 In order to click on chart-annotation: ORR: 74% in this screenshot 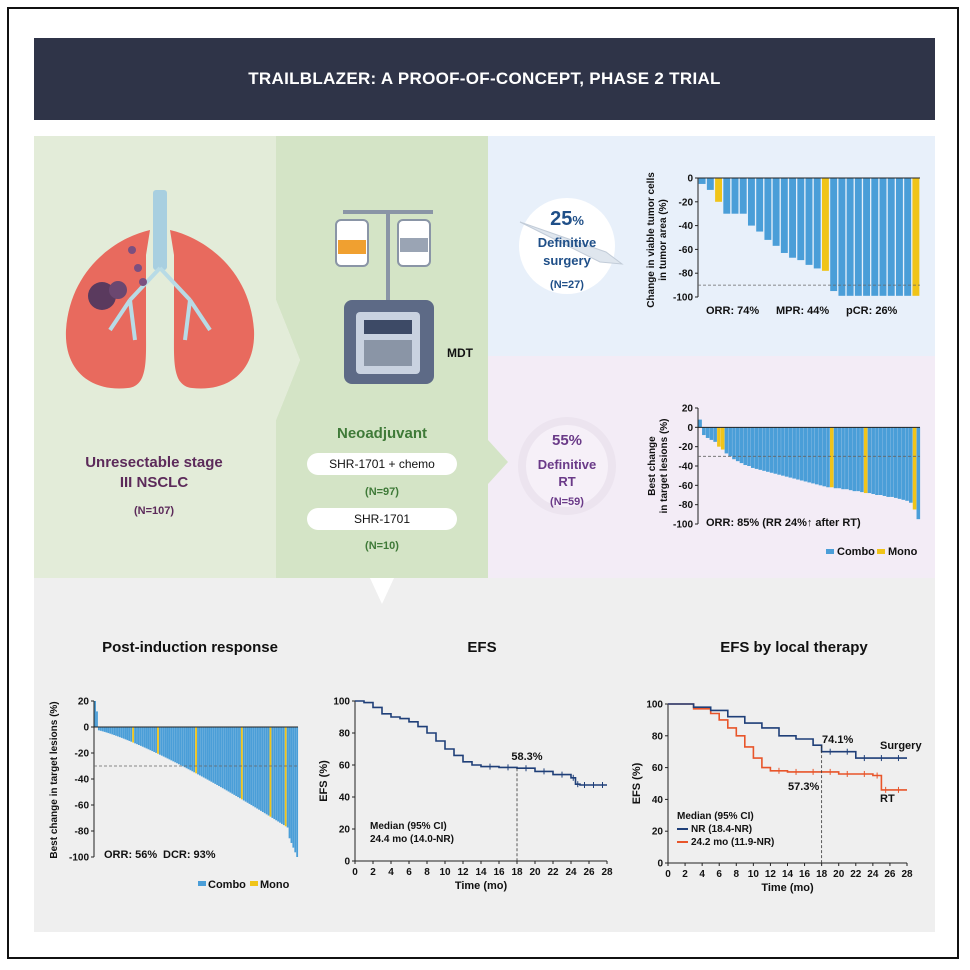, I will do `click(732, 311)`.